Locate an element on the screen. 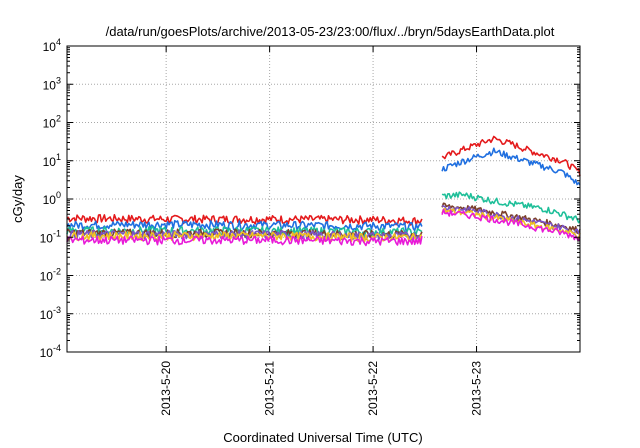 This screenshot has height=448, width=640. y-tick-label: 10³ is located at coordinates (52, 83).